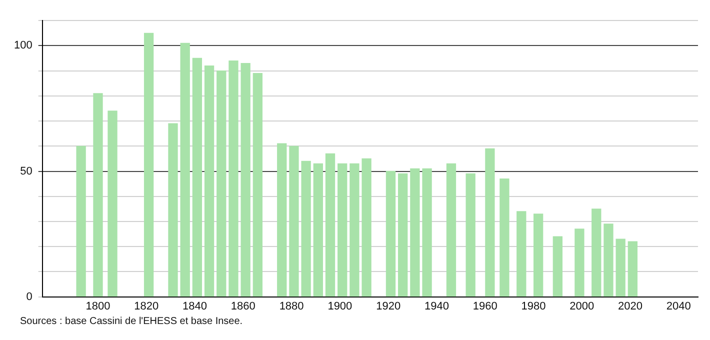 This screenshot has height=340, width=710. Describe the element at coordinates (146, 306) in the screenshot. I see `x-tick-label: 1820` at that location.